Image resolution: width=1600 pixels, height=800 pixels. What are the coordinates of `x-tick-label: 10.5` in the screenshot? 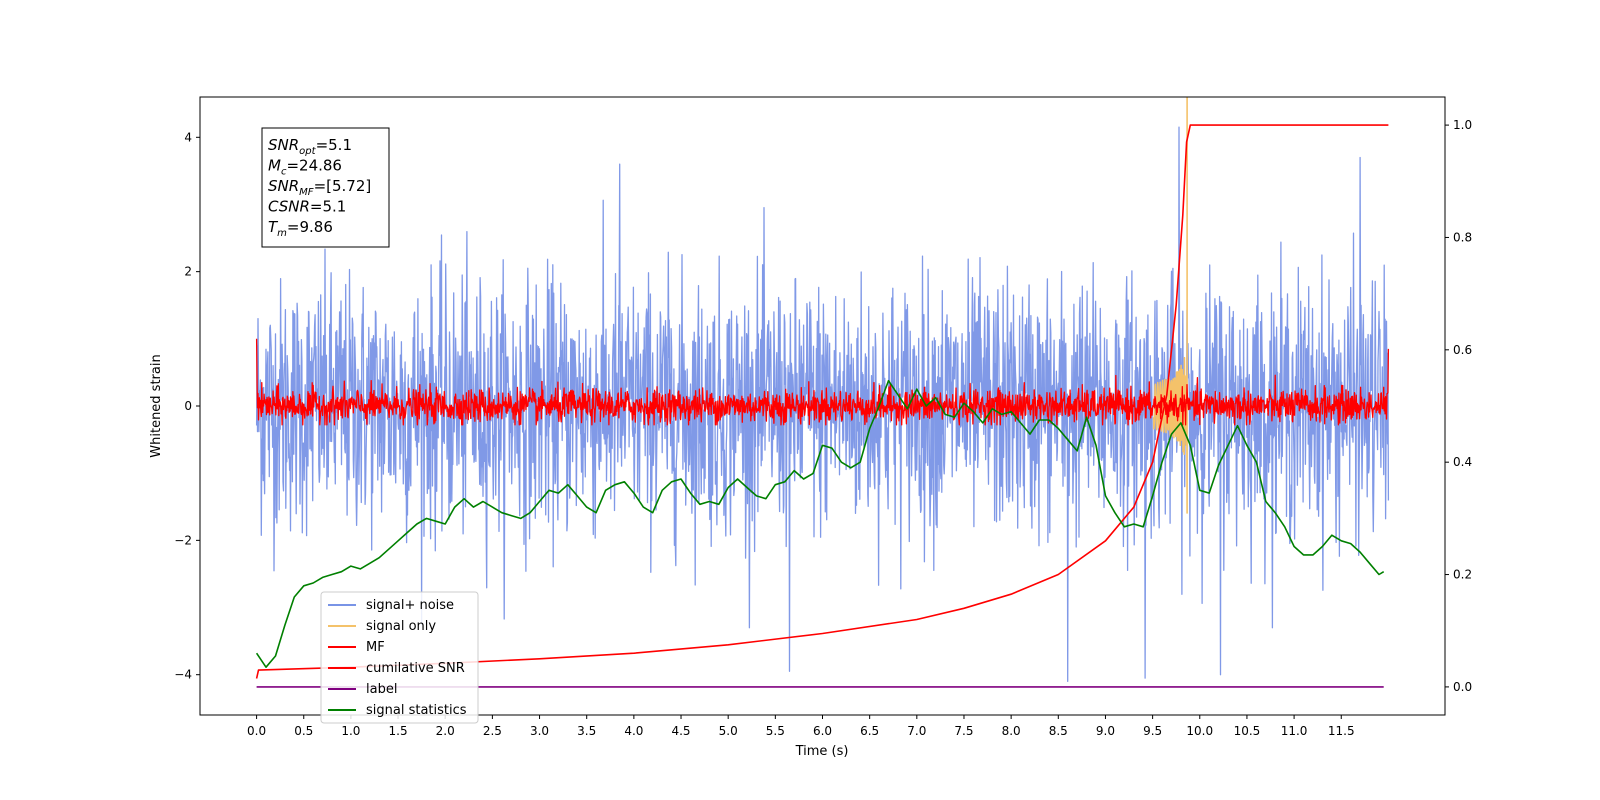 It's located at (1247, 731).